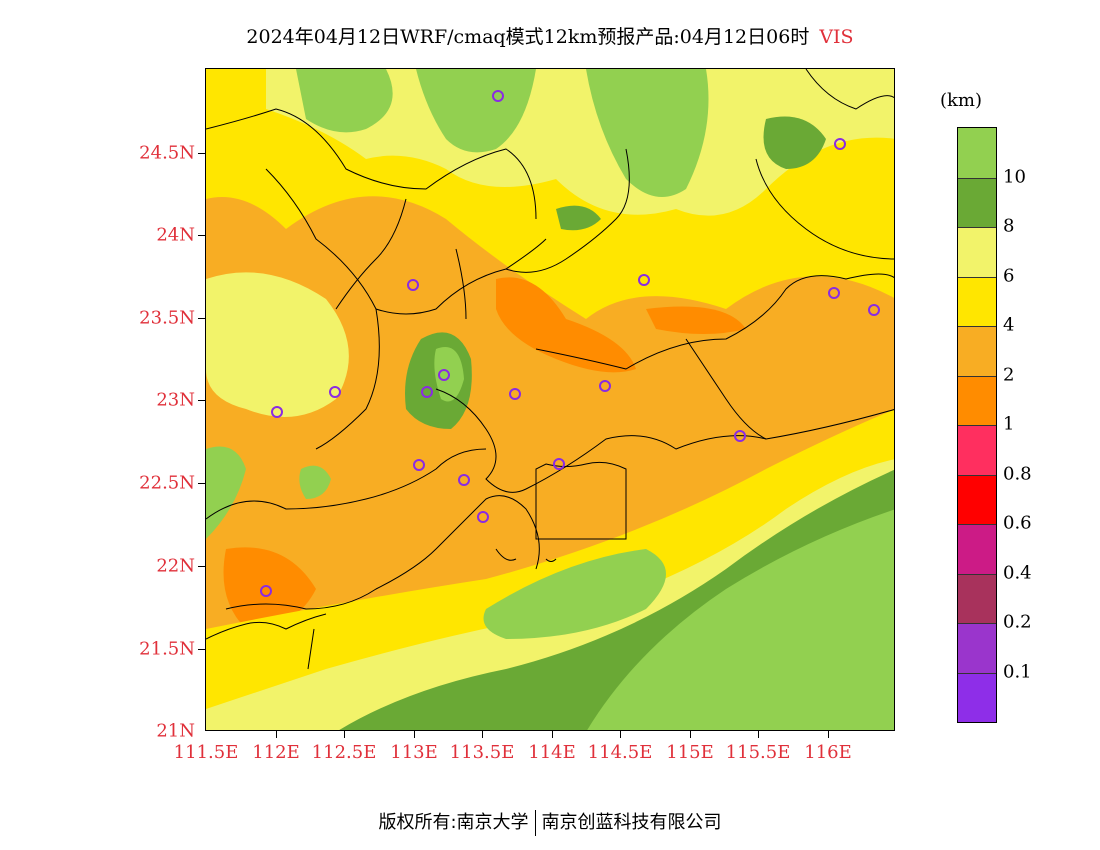 Image resolution: width=1100 pixels, height=850 pixels. I want to click on legend-level-label: 2, so click(1009, 374).